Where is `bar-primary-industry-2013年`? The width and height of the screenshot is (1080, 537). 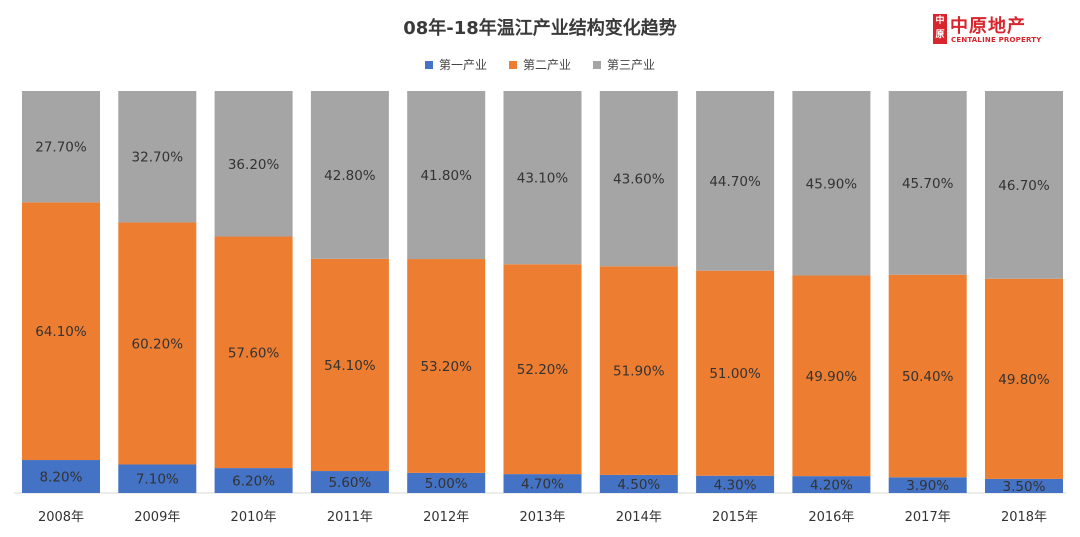
bar-primary-industry-2013年 is located at coordinates (542, 483).